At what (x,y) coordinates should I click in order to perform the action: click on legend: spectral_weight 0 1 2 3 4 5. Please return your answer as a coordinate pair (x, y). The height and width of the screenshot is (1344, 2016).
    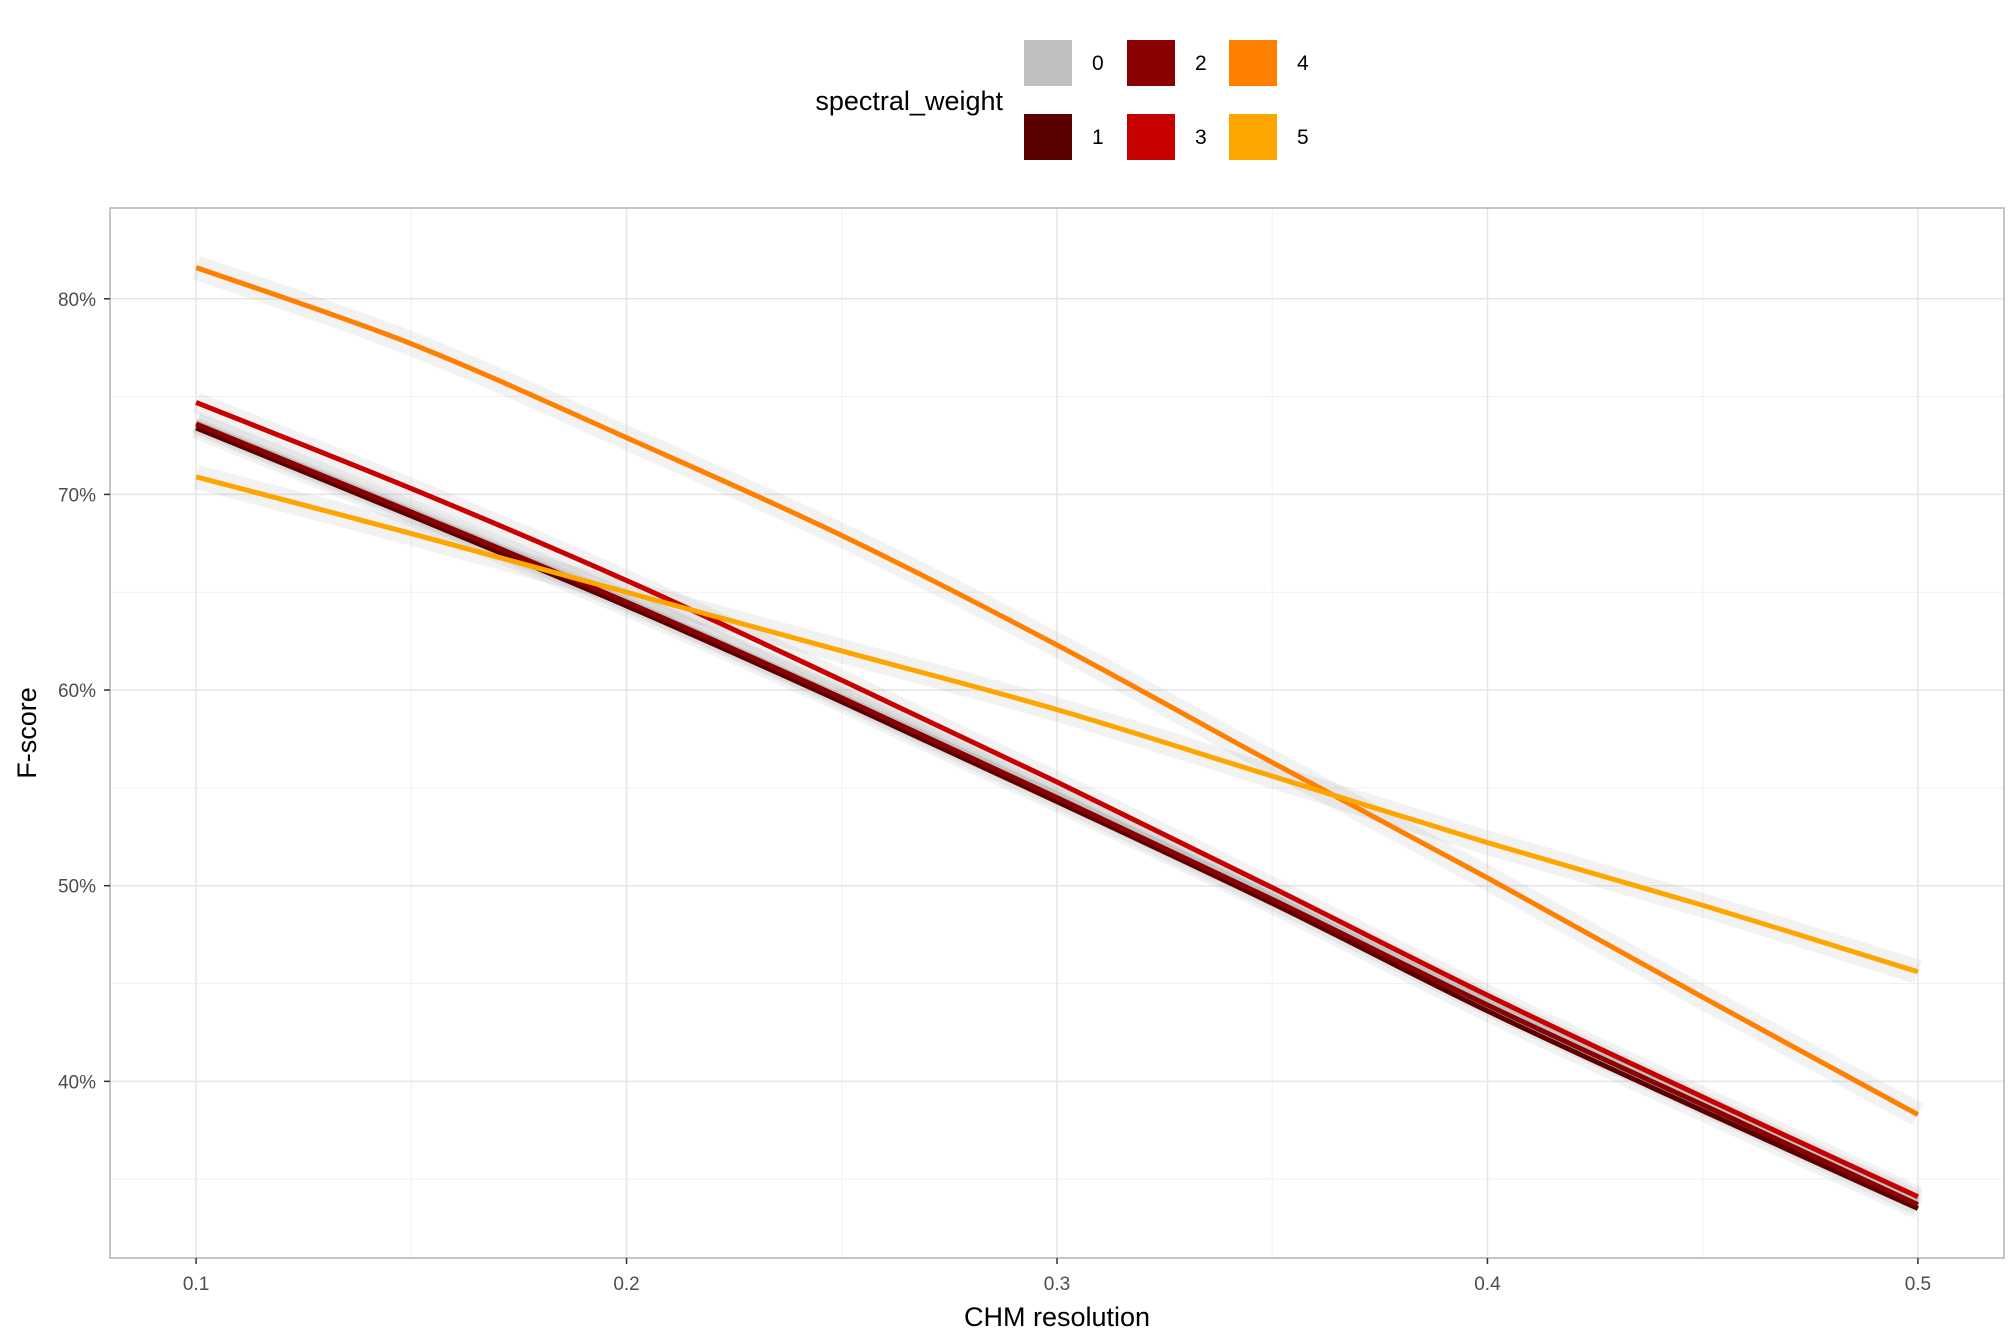
    Looking at the image, I should click on (1062, 100).